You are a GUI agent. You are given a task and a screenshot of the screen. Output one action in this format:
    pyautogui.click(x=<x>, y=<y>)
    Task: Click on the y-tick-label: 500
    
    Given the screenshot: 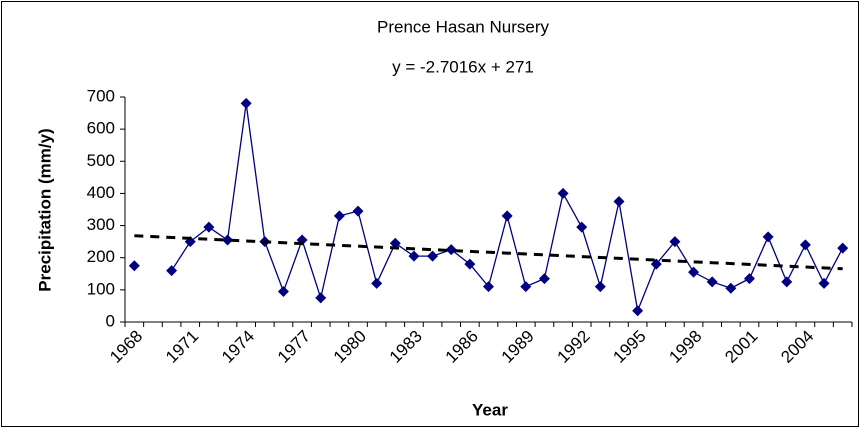 What is the action you would take?
    pyautogui.click(x=101, y=160)
    